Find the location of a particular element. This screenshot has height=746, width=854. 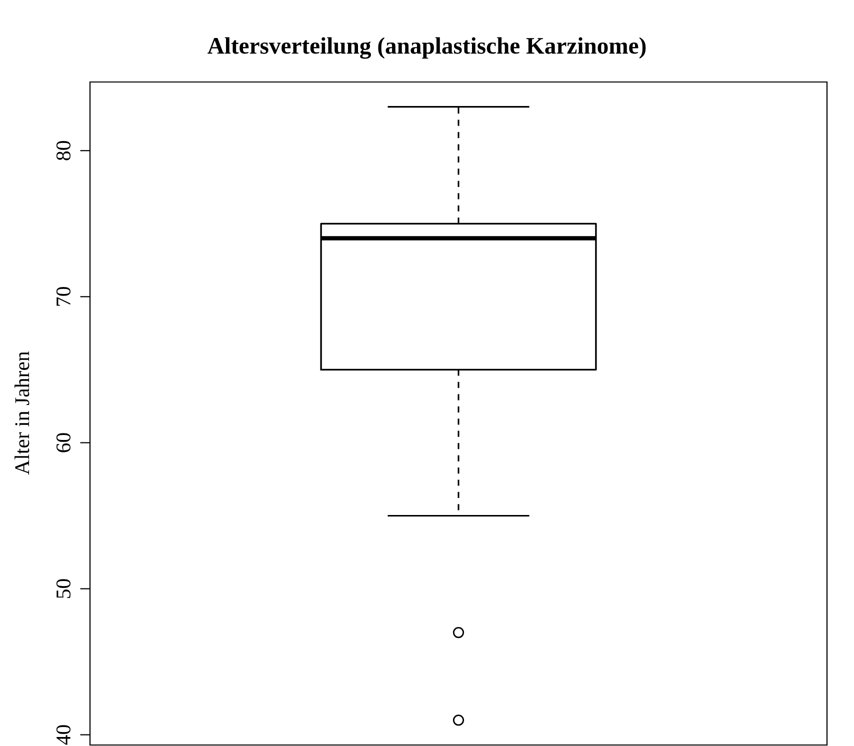

y-tick-label: 60 is located at coordinates (63, 442).